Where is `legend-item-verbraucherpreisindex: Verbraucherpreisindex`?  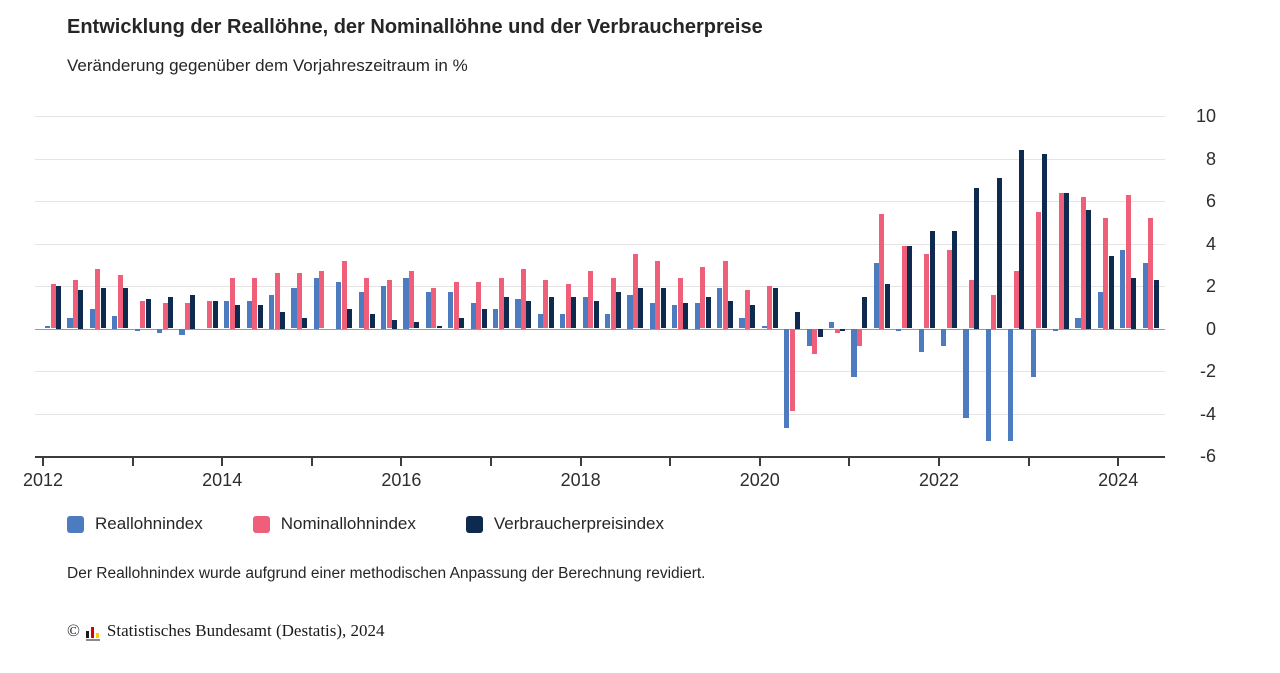 legend-item-verbraucherpreisindex: Verbraucherpreisindex is located at coordinates (564, 524).